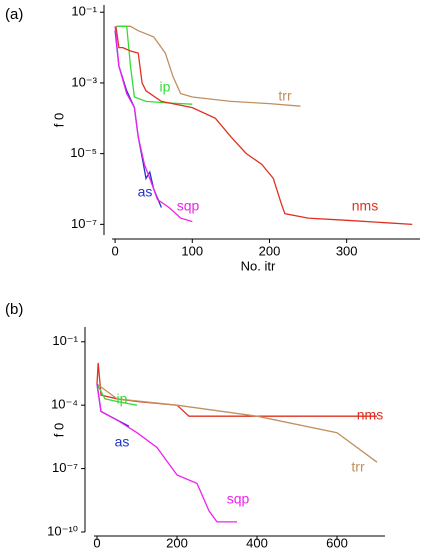 This screenshot has width=423, height=550. Describe the element at coordinates (347, 250) in the screenshot. I see `x-tick-label: 300` at that location.